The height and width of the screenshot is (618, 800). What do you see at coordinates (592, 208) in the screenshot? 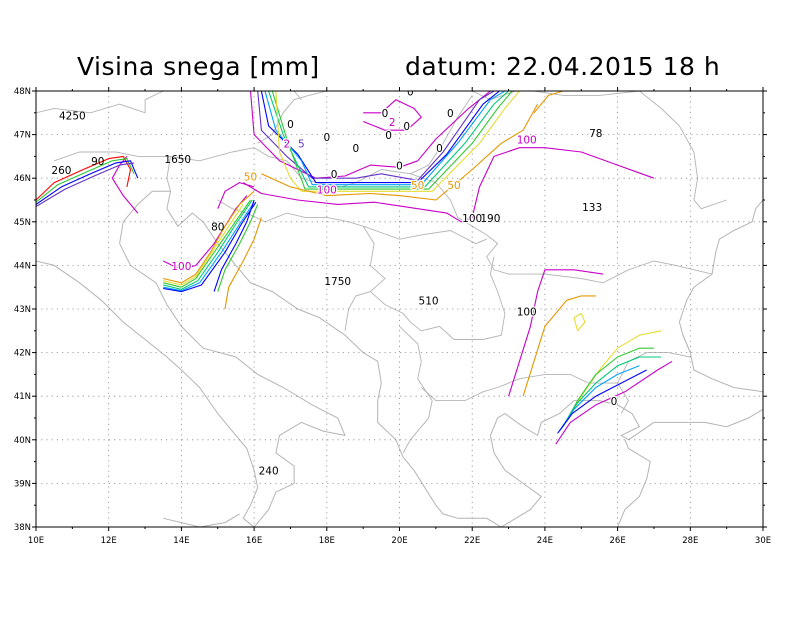
I see `snow-depth-value: 133` at bounding box center [592, 208].